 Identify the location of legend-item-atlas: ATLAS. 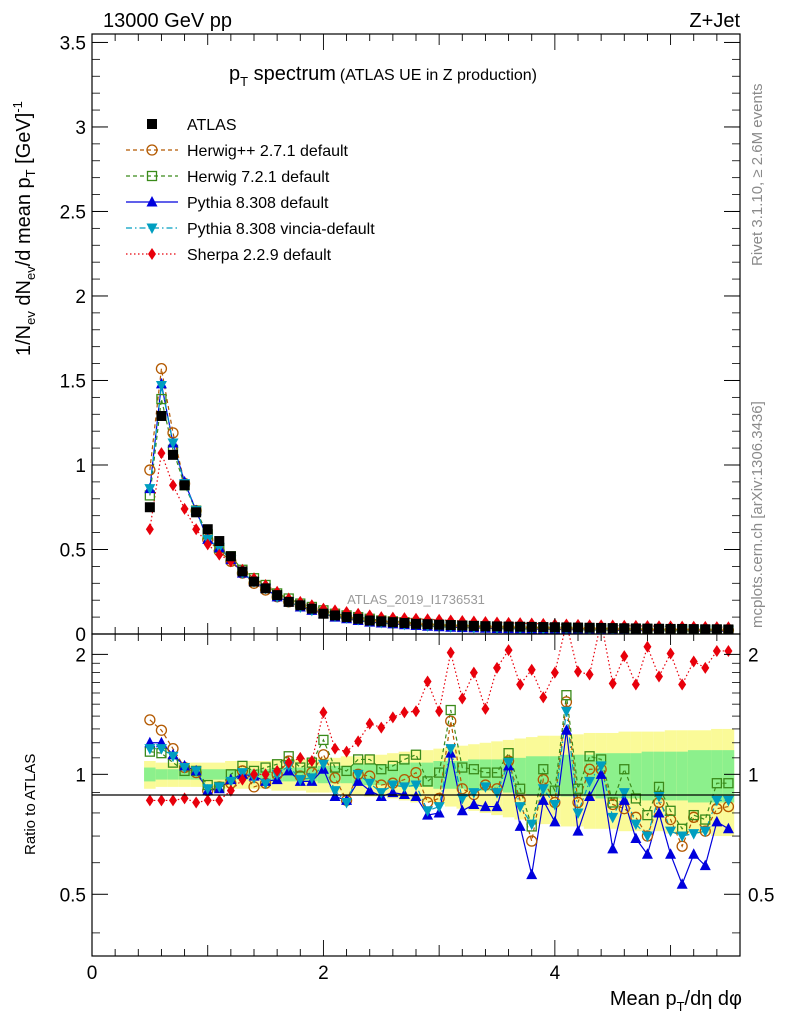
(192, 125).